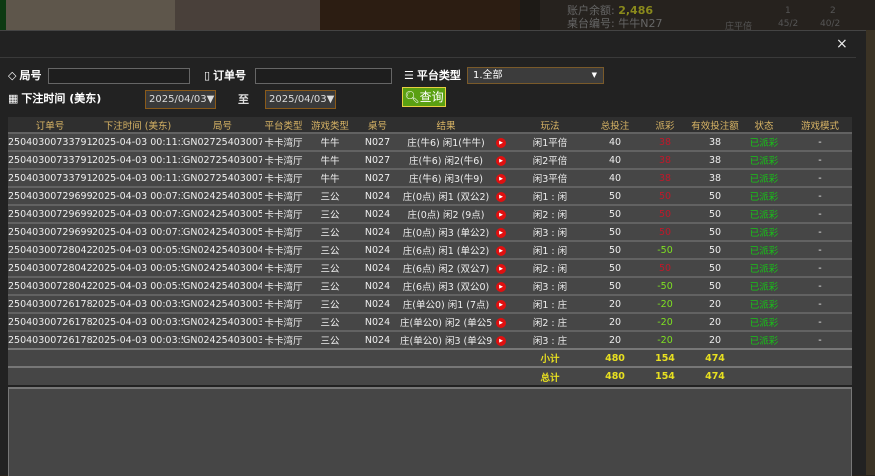 The height and width of the screenshot is (476, 875). Describe the element at coordinates (330, 125) in the screenshot. I see `column-header: 游戏类型` at that location.